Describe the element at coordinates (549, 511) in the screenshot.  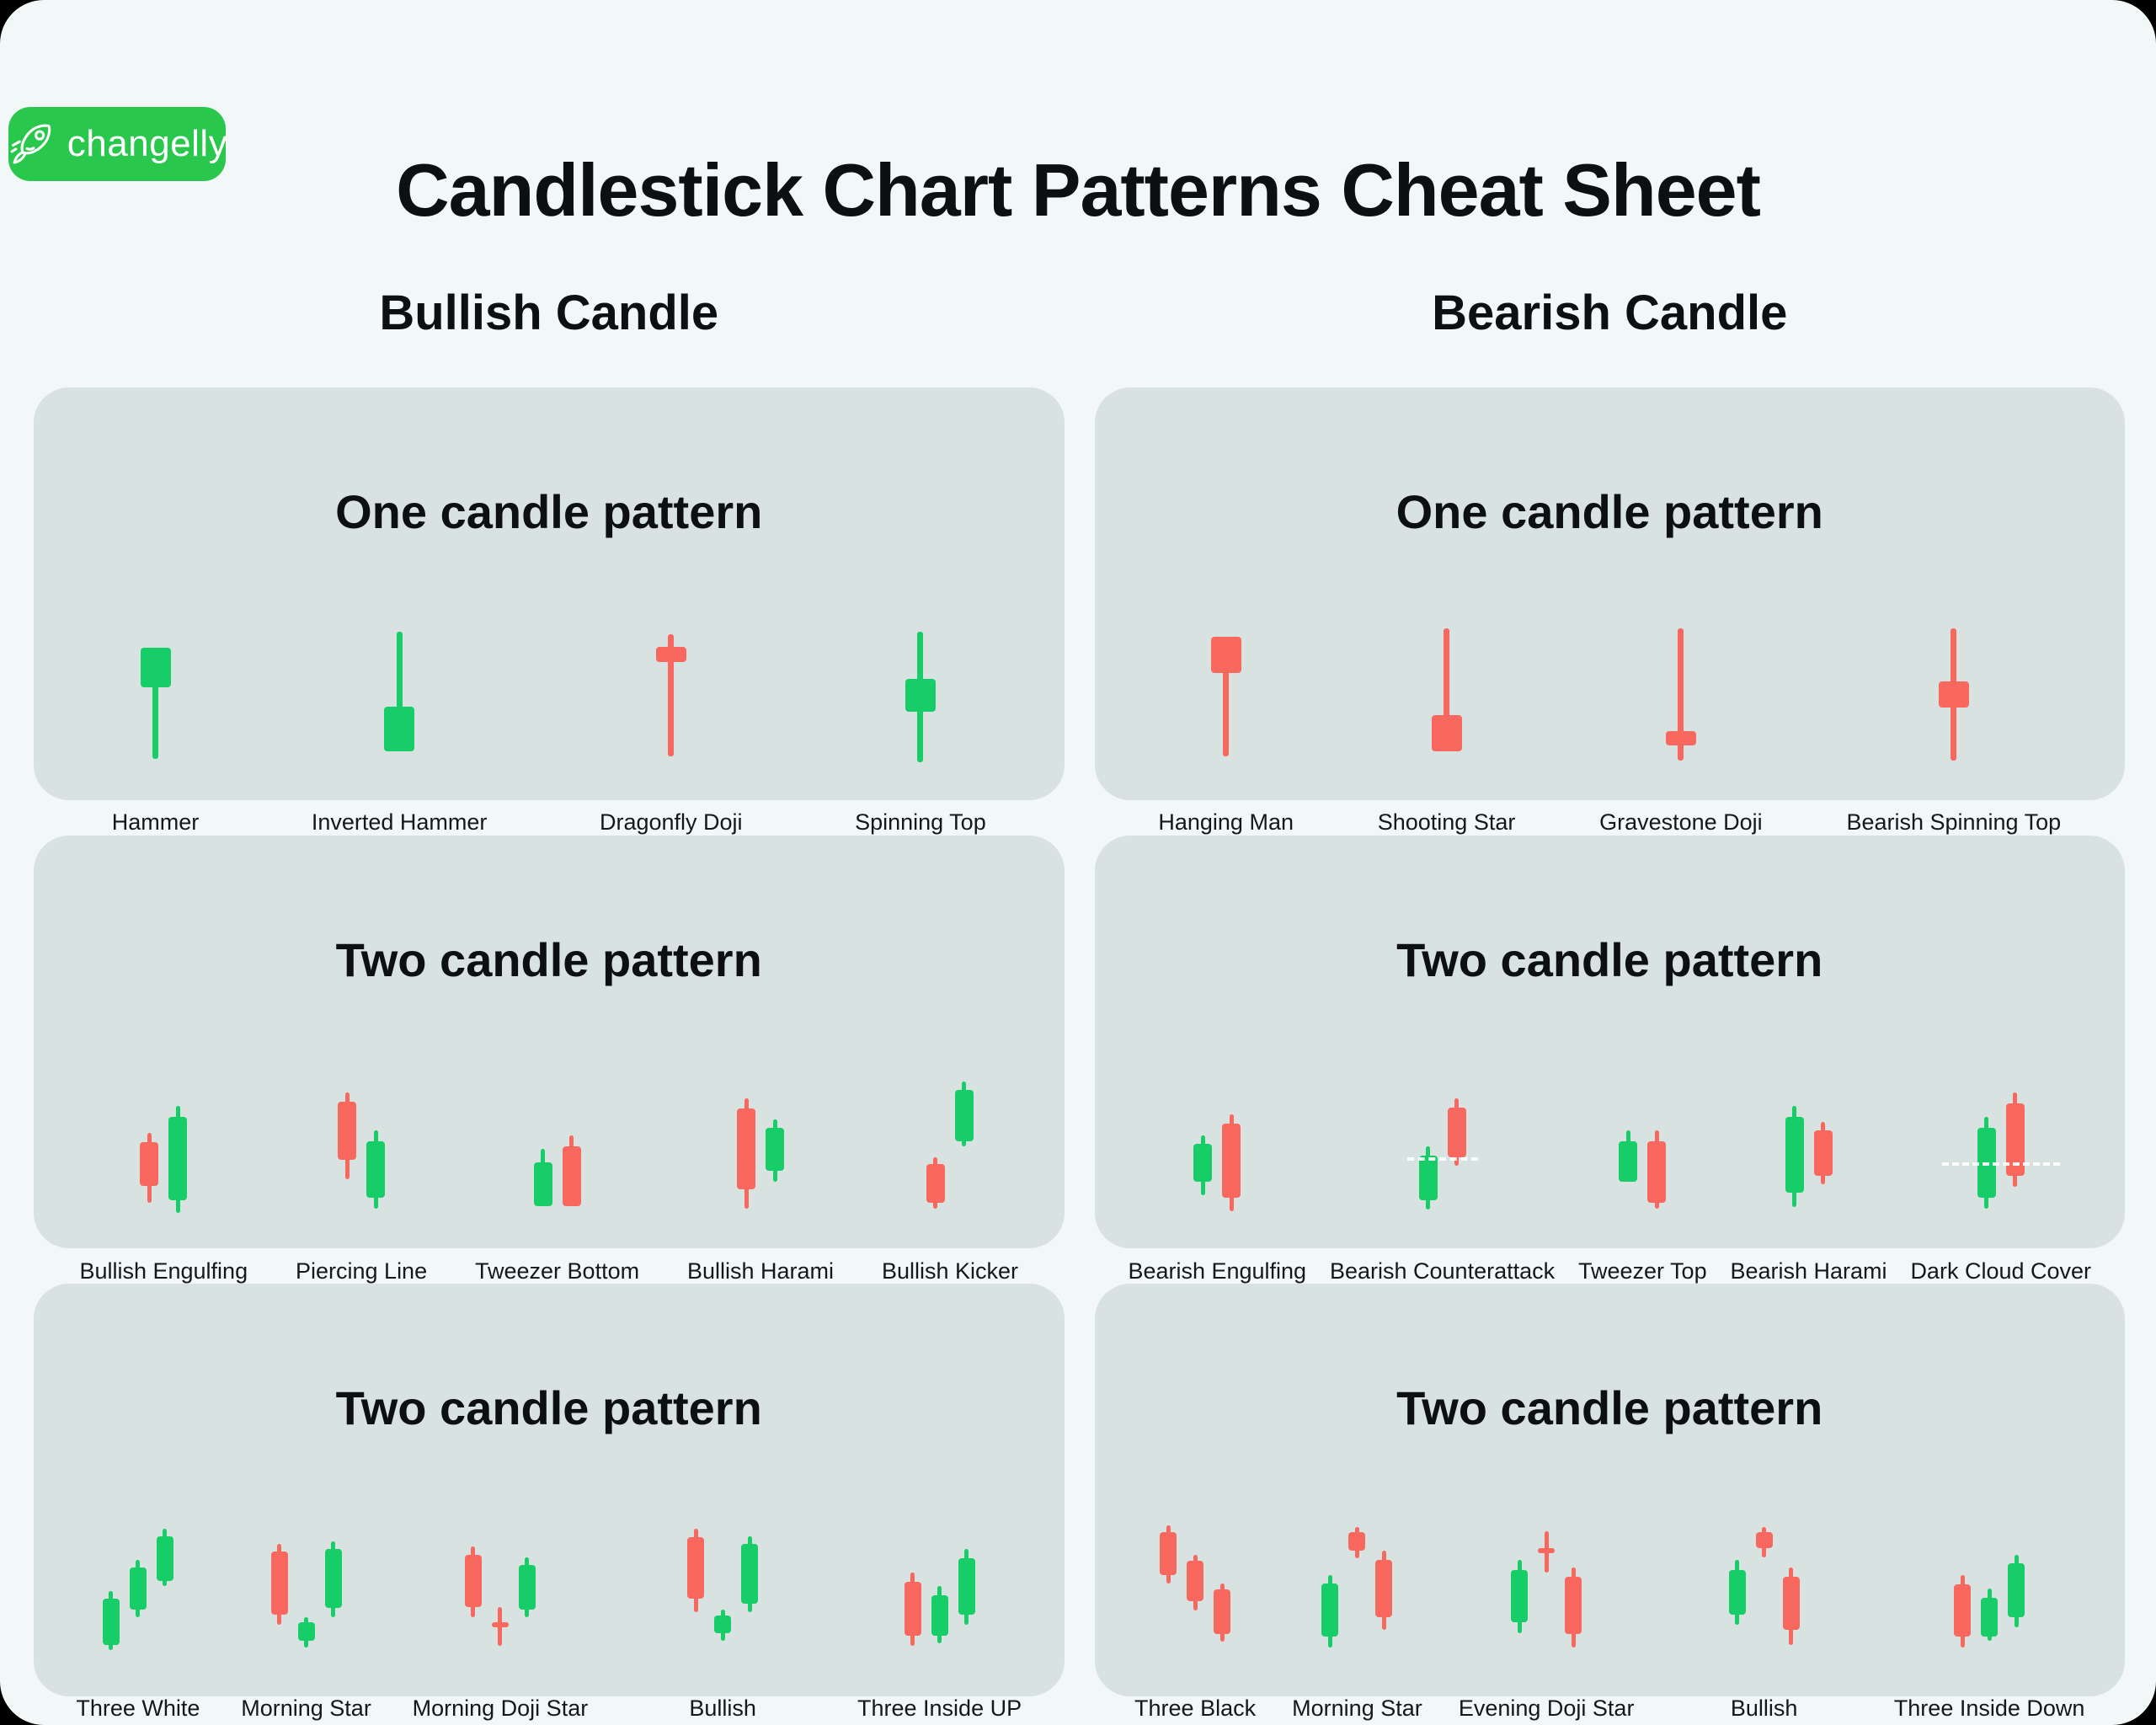
I see `panel-heading: One candle pattern` at that location.